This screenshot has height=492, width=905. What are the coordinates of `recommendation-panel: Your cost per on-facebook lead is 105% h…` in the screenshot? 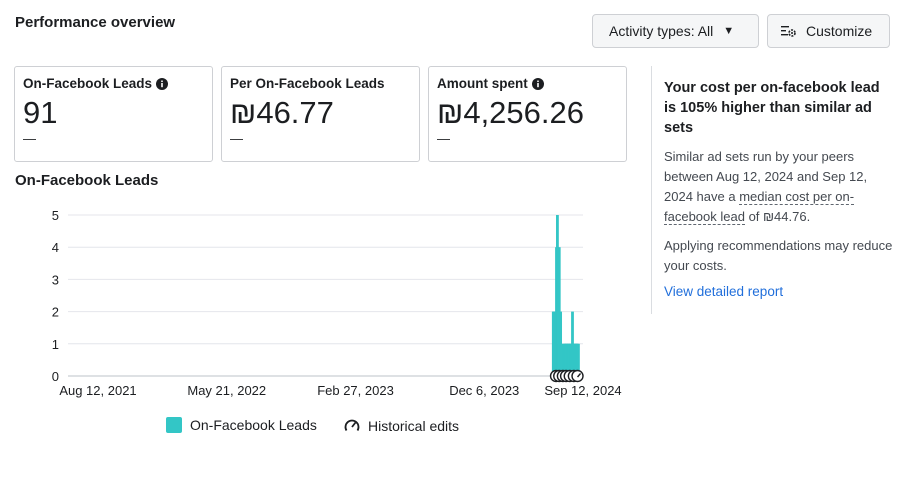 It's located at (779, 188).